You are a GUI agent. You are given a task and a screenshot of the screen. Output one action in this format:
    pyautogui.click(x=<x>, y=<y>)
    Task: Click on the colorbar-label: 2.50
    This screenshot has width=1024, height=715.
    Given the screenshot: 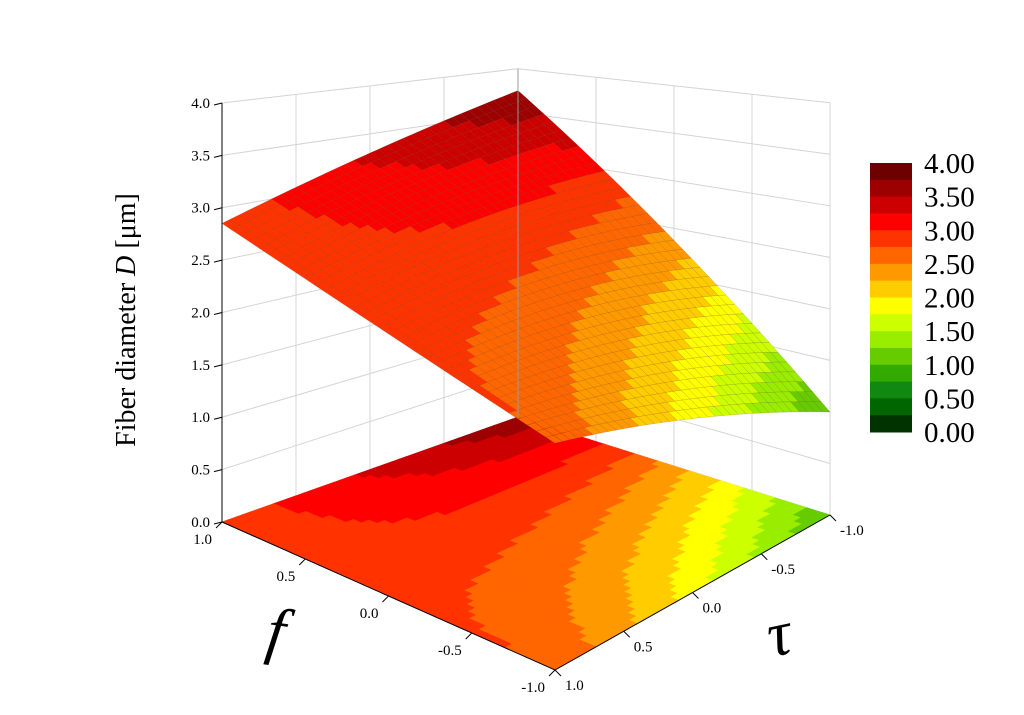 What is the action you would take?
    pyautogui.click(x=949, y=265)
    